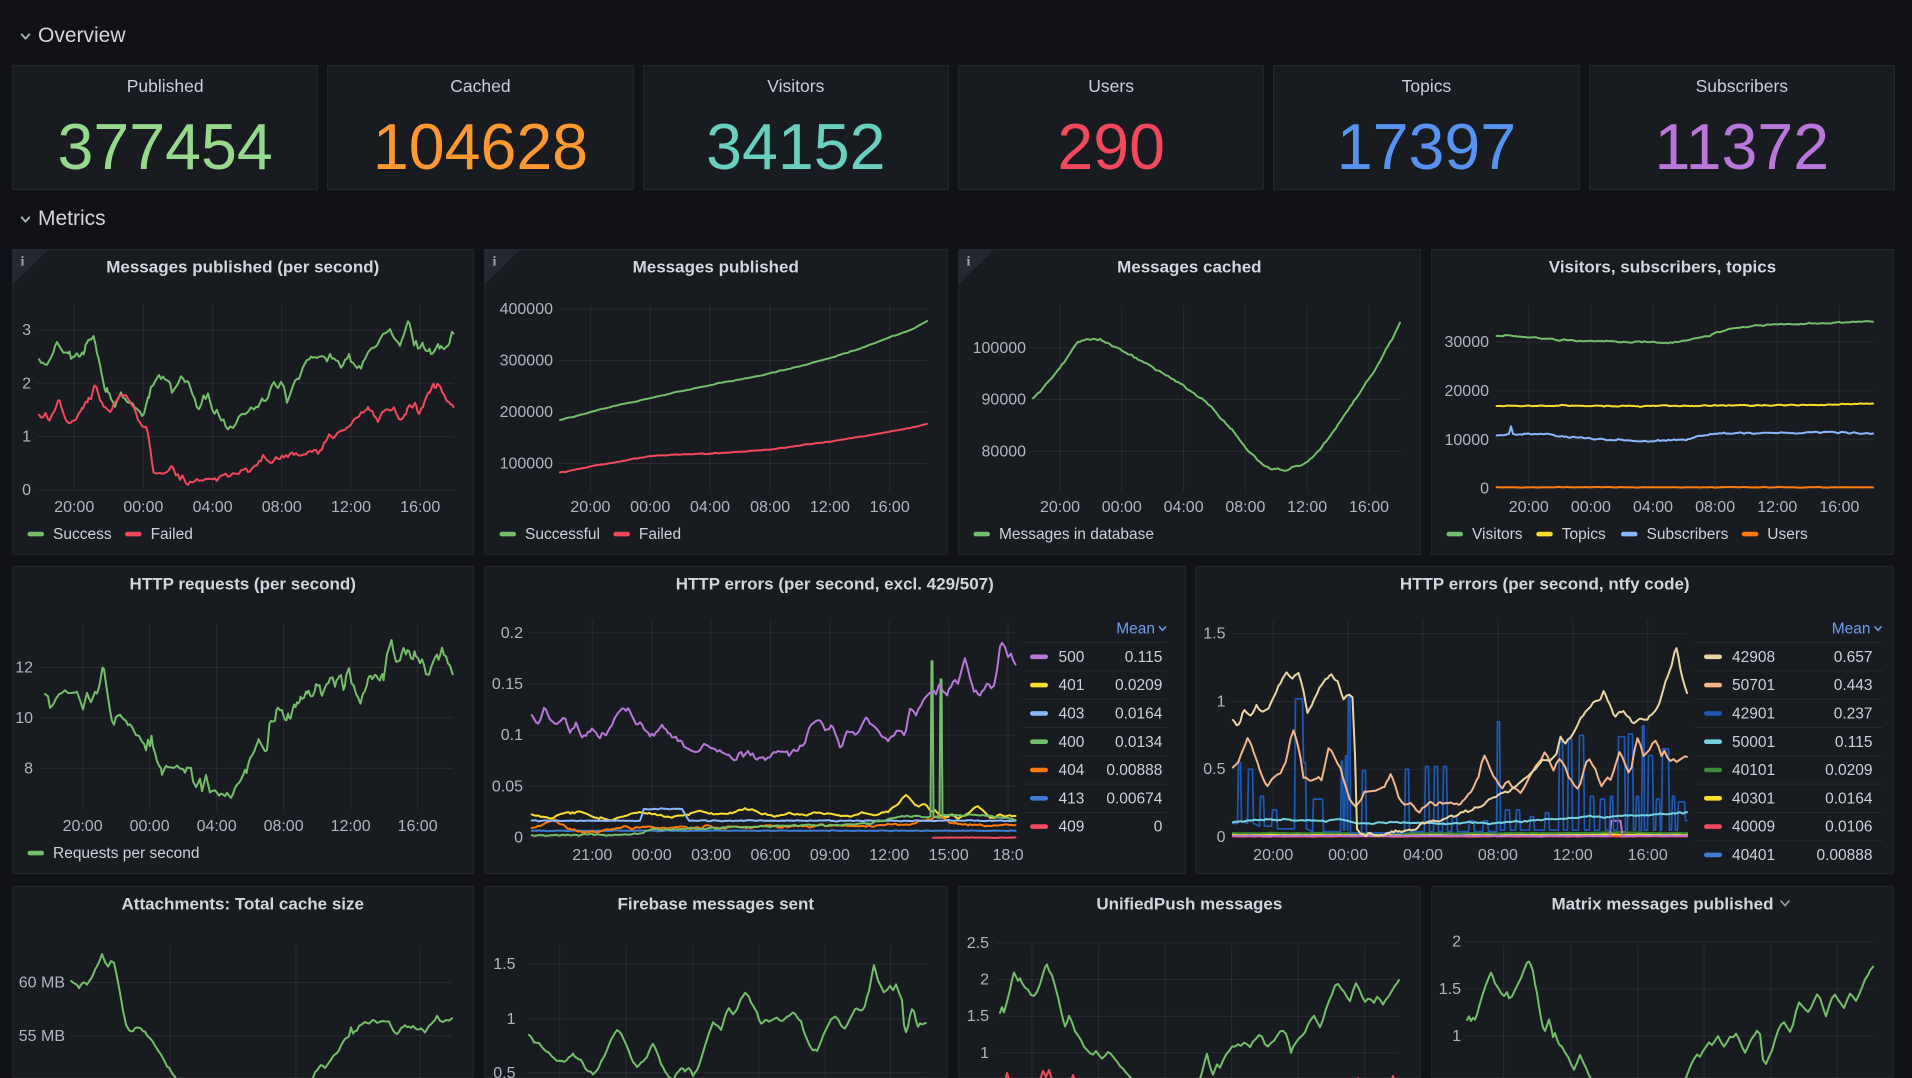 The image size is (1912, 1078). Describe the element at coordinates (1072, 657) in the screenshot. I see `svg-text: 500` at that location.